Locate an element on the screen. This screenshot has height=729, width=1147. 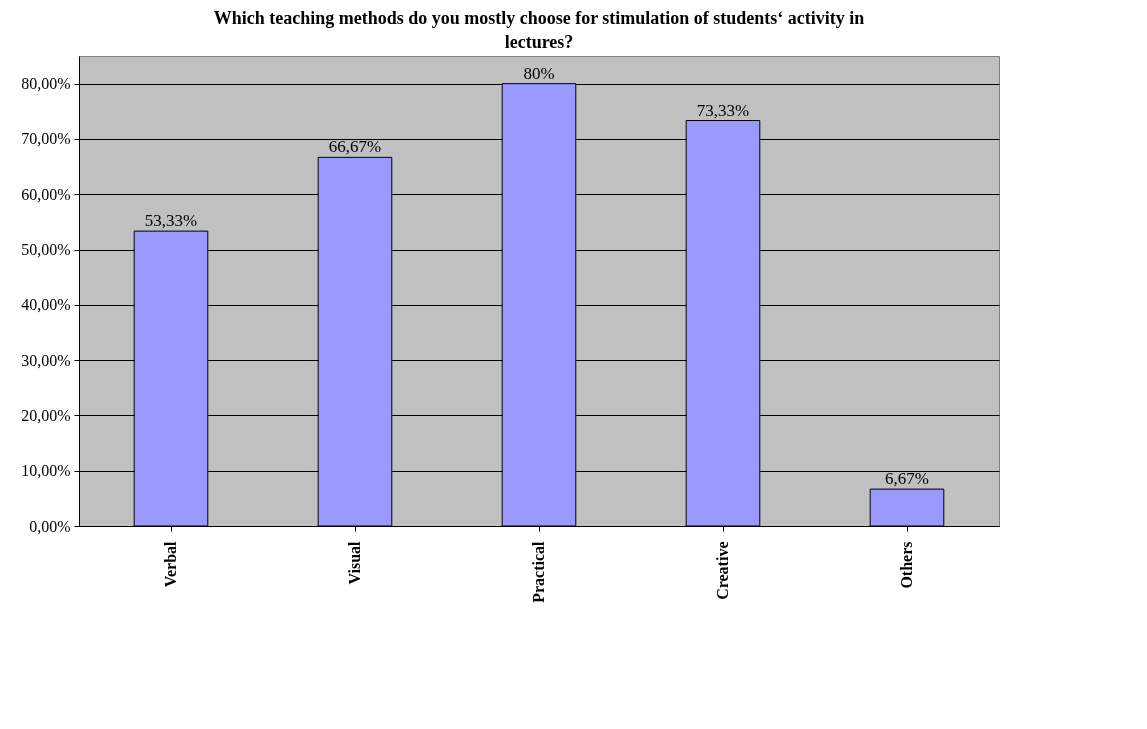
x-tick-label: Visual is located at coordinates (354, 562).